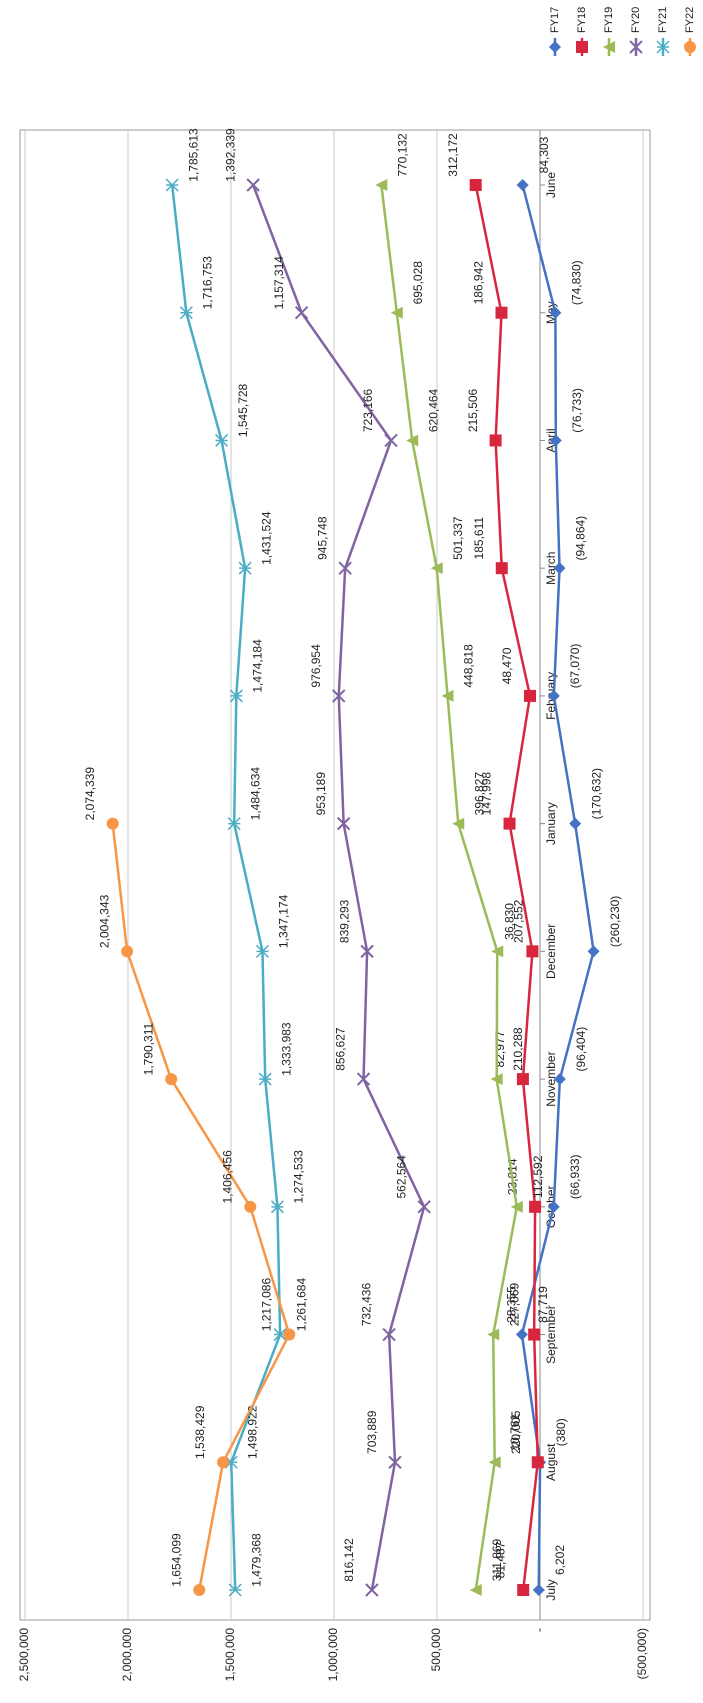 The image size is (703, 1703). I want to click on data-label: (96,404), so click(581, 1049).